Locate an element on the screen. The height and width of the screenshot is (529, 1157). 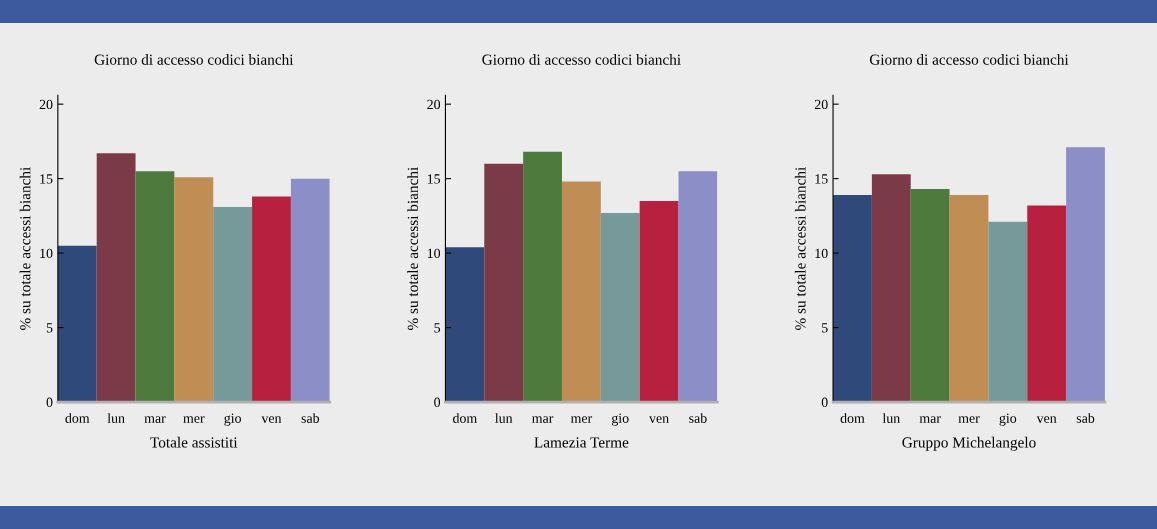
x-axis-title: Totale assistiti is located at coordinates (194, 442).